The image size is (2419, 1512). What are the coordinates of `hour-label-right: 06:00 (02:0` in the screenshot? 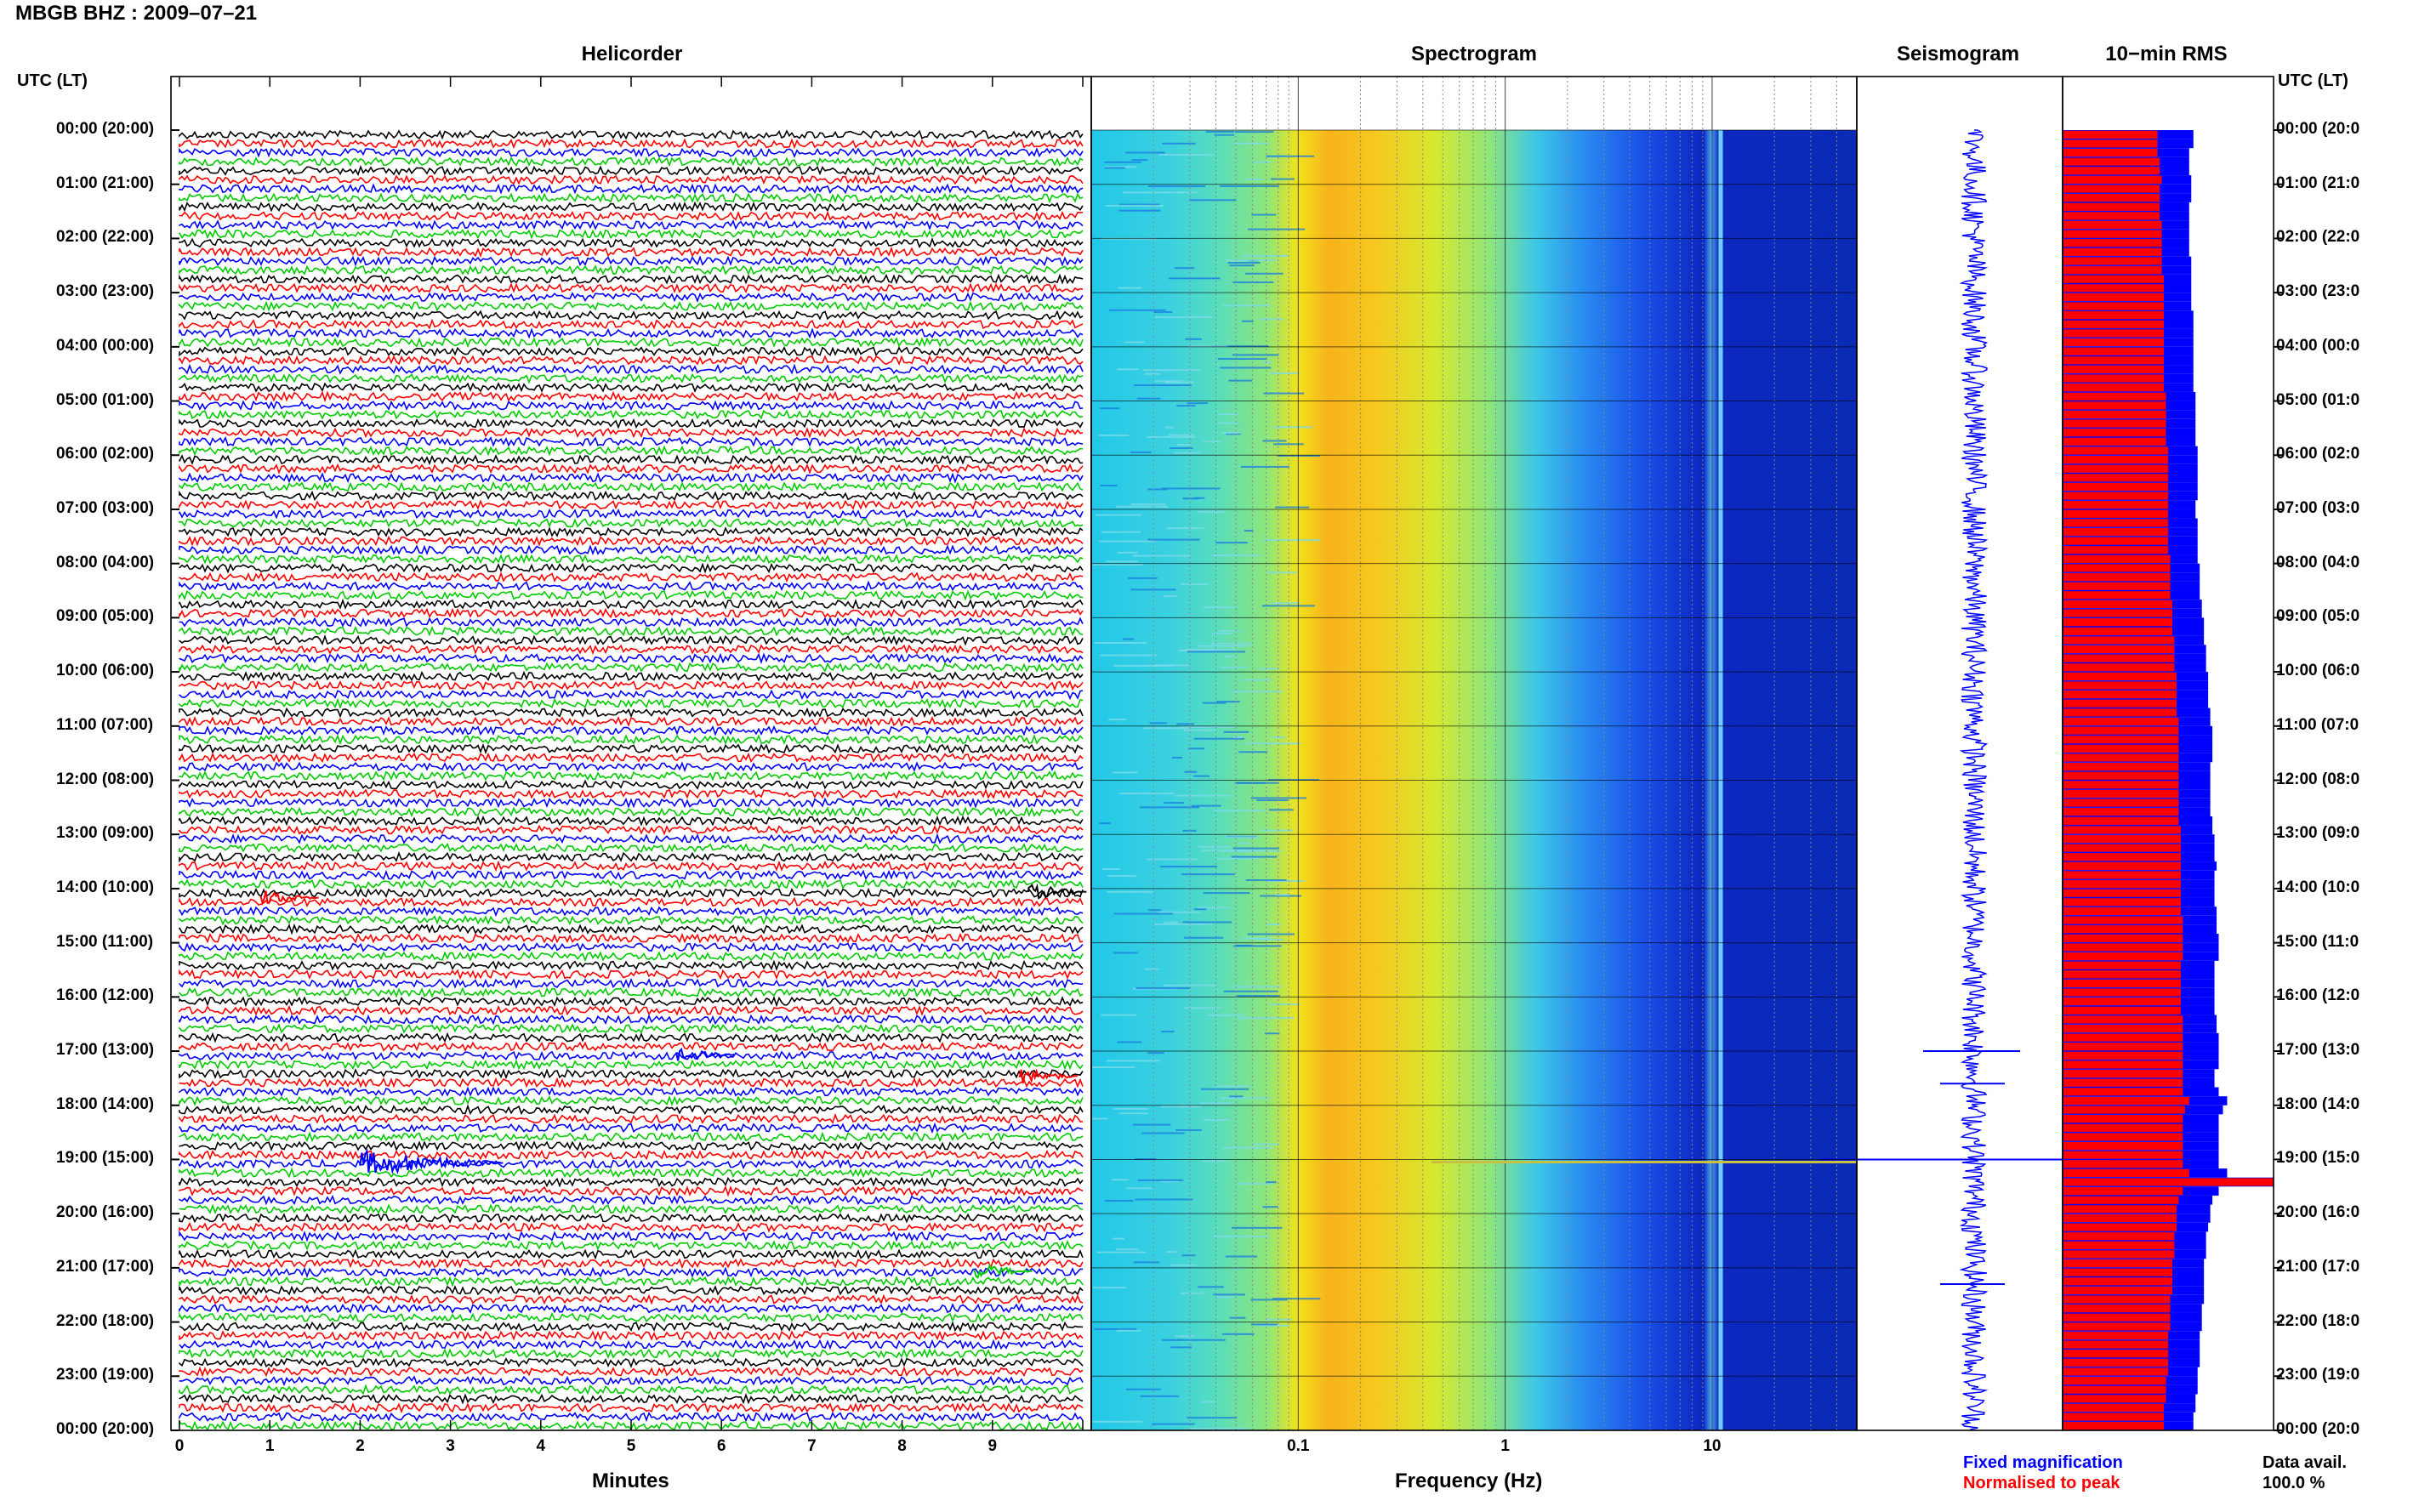 It's located at (2318, 454).